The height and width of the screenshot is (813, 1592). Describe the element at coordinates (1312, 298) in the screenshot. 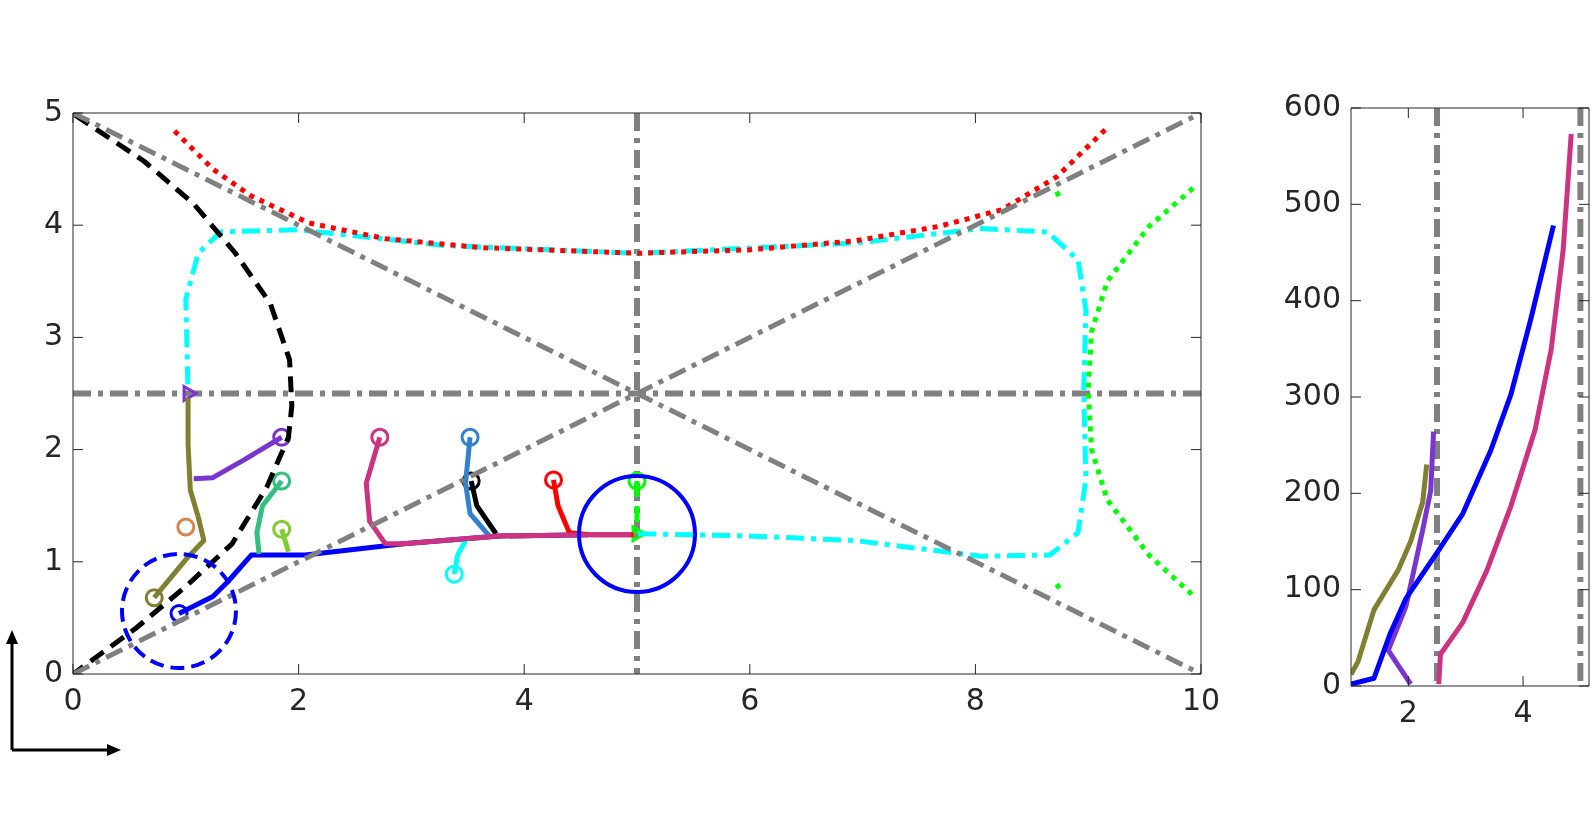

I see `y-tick-label: 400` at that location.